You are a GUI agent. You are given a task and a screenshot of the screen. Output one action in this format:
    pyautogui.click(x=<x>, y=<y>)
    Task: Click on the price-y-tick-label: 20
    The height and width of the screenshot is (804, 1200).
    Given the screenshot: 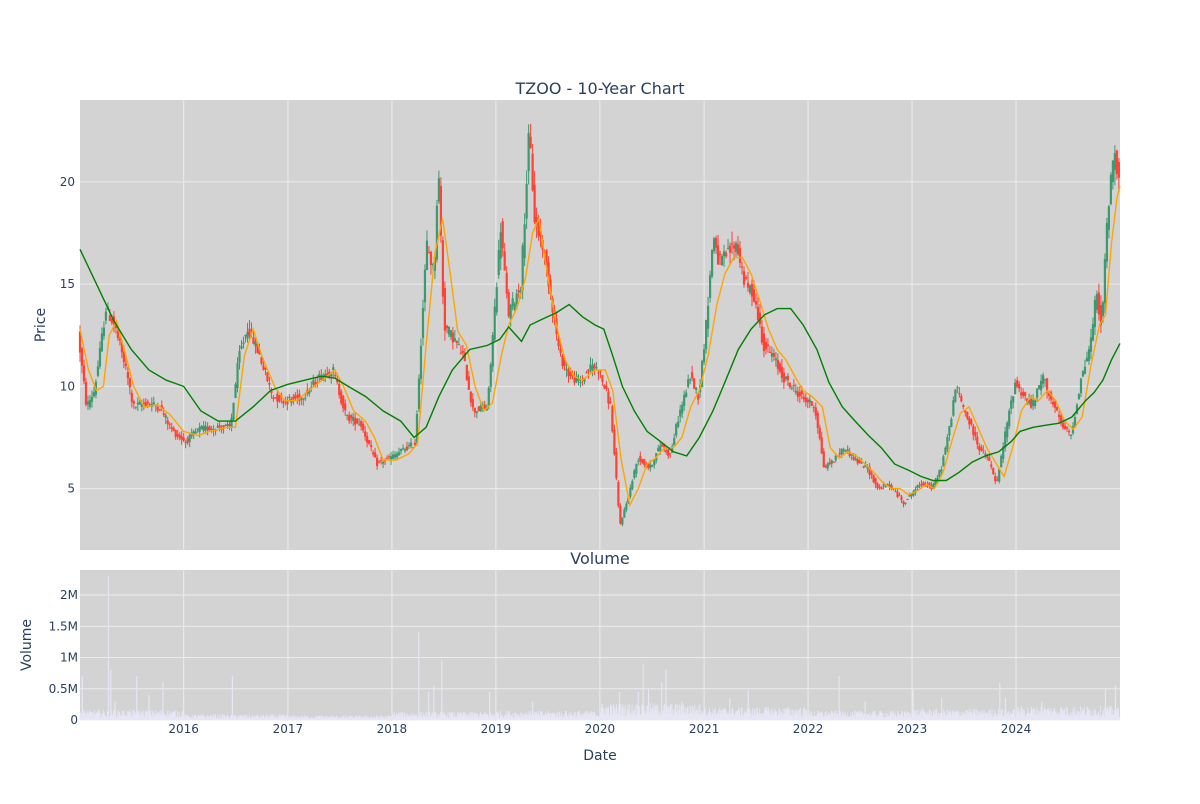 What is the action you would take?
    pyautogui.click(x=67, y=182)
    